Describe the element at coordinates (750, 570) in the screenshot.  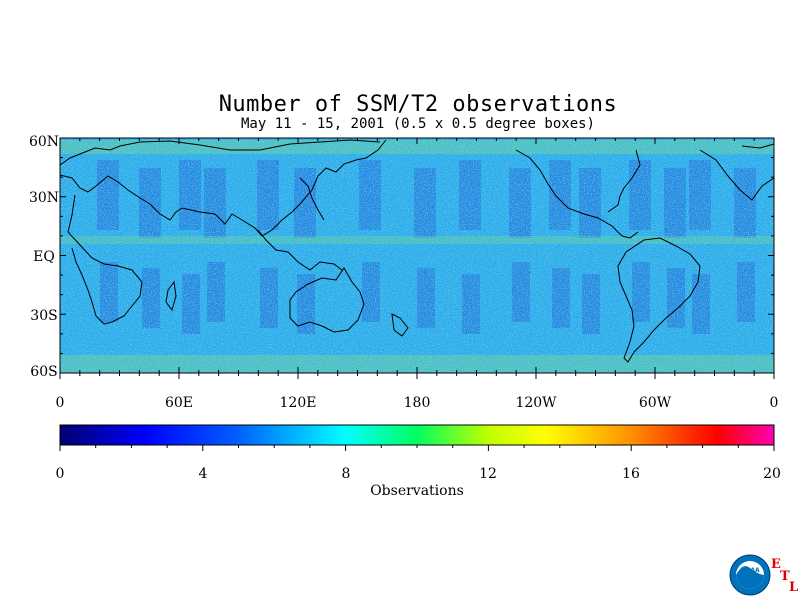
I see `noaa-logo-text: NOAA` at that location.